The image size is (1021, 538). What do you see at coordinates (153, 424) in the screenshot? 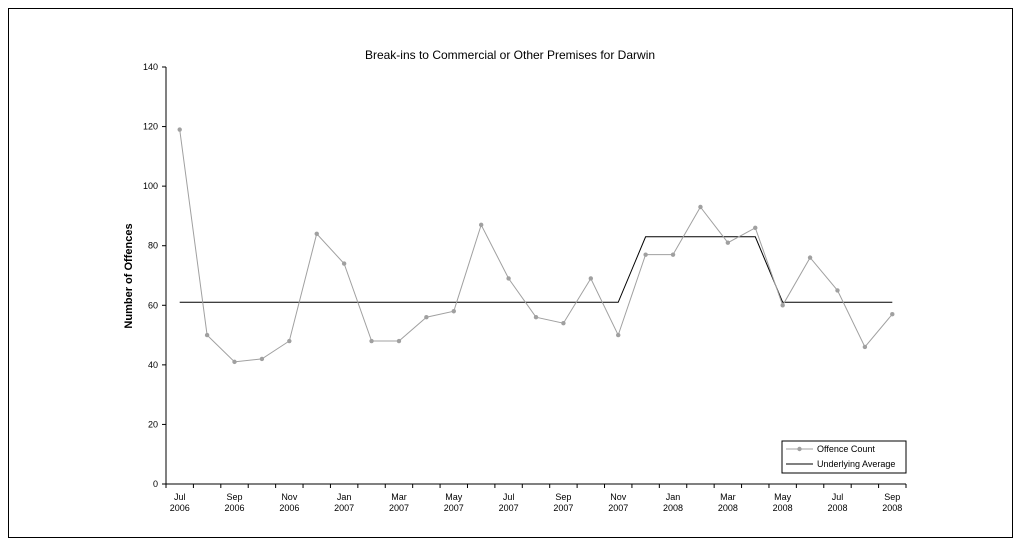
I see `y-tick-label: 20` at bounding box center [153, 424].